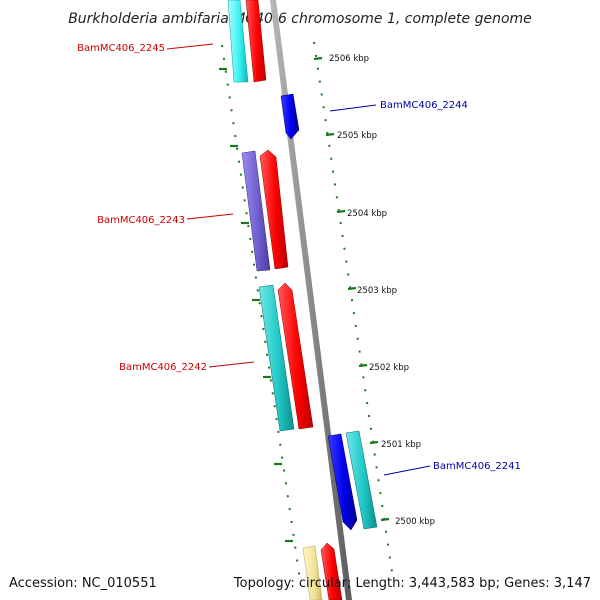 Image resolution: width=600 pixels, height=600 pixels. I want to click on gene-2242-cds, so click(295, 356).